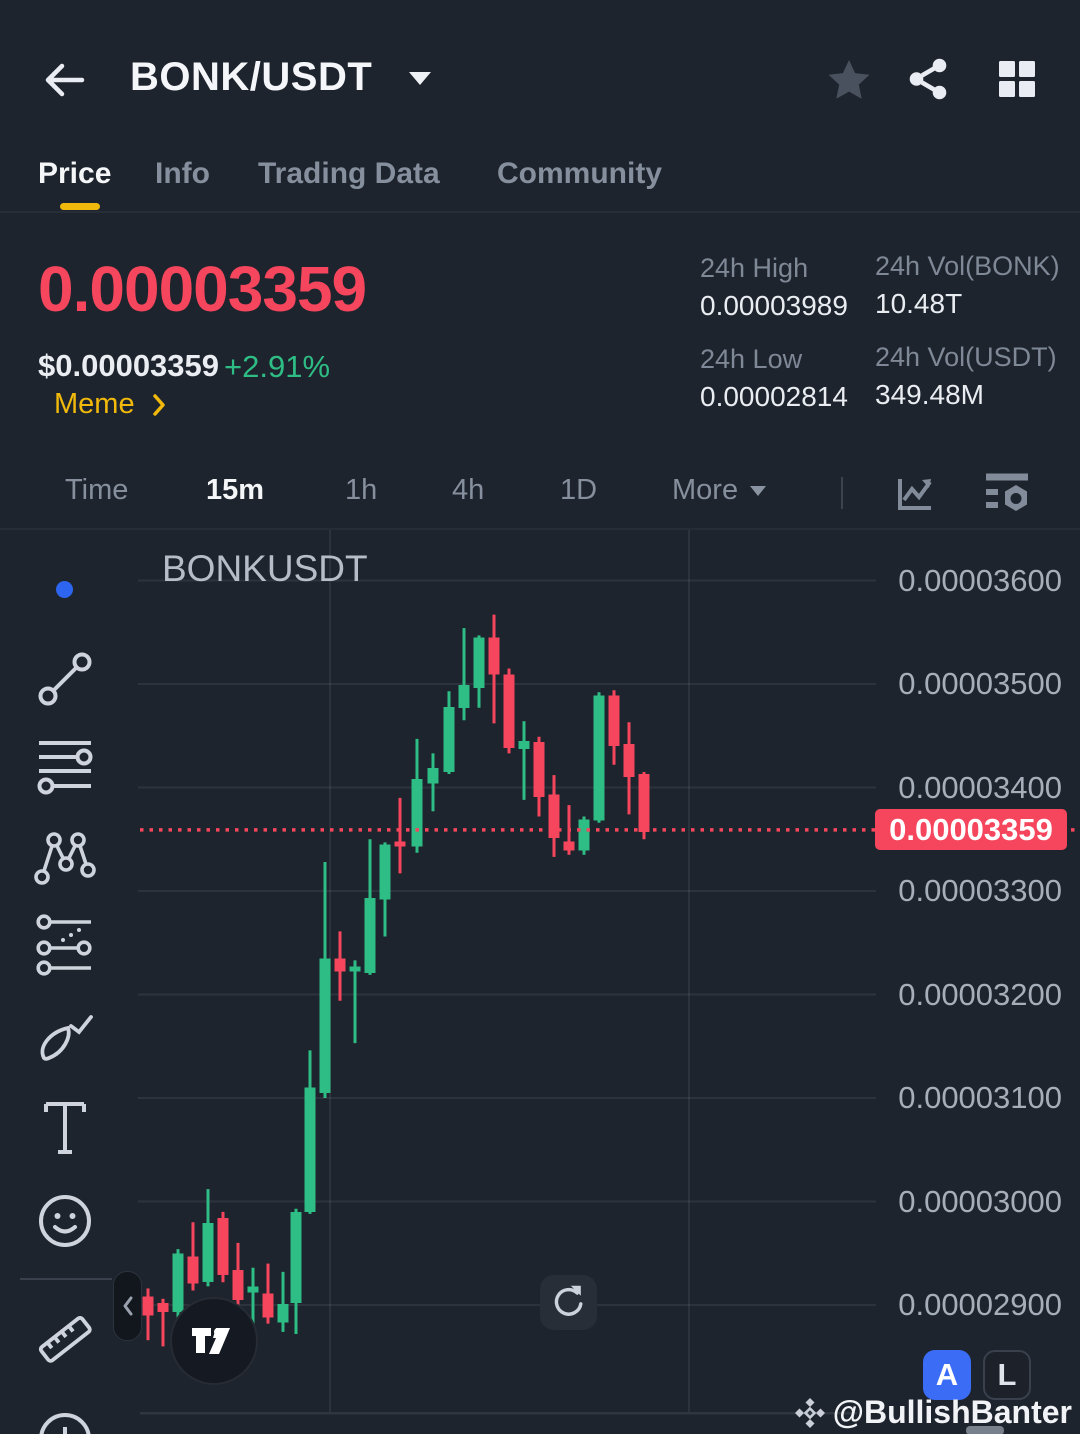  What do you see at coordinates (758, 490) in the screenshot?
I see `caret-down-icon` at bounding box center [758, 490].